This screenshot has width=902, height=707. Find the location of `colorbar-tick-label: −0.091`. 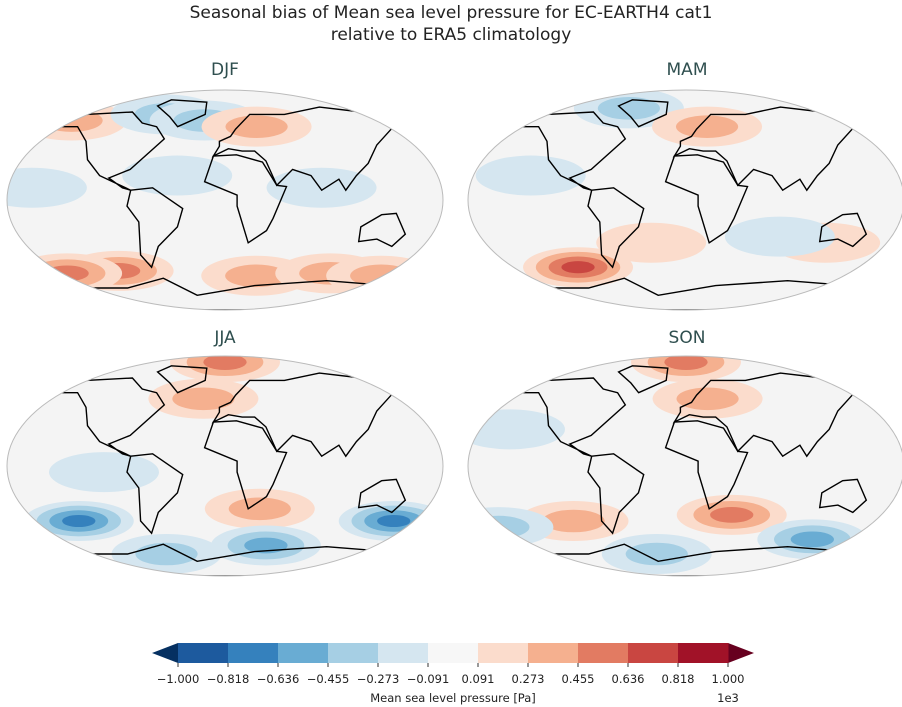

colorbar-tick-label: −0.091 is located at coordinates (428, 679).